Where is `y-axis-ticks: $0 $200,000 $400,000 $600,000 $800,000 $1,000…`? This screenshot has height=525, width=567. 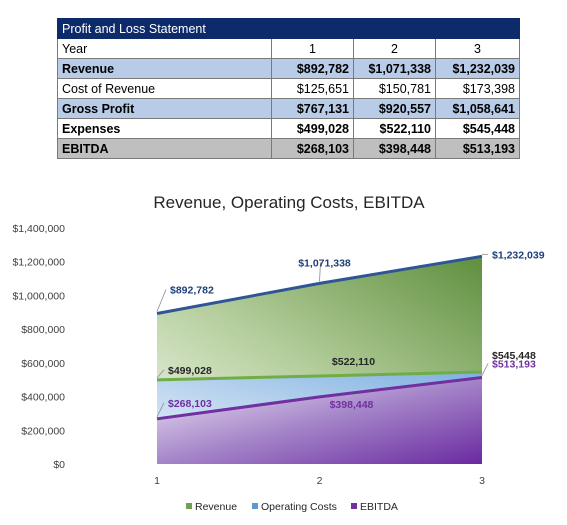 y-axis-ticks: $0 $200,000 $400,000 $600,000 $800,000 $1,000… is located at coordinates (38, 347).